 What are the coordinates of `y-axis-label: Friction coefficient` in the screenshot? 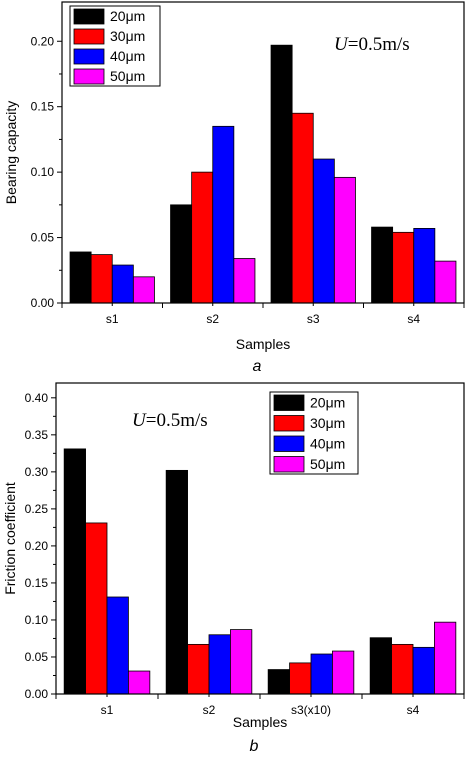 It's located at (10, 538).